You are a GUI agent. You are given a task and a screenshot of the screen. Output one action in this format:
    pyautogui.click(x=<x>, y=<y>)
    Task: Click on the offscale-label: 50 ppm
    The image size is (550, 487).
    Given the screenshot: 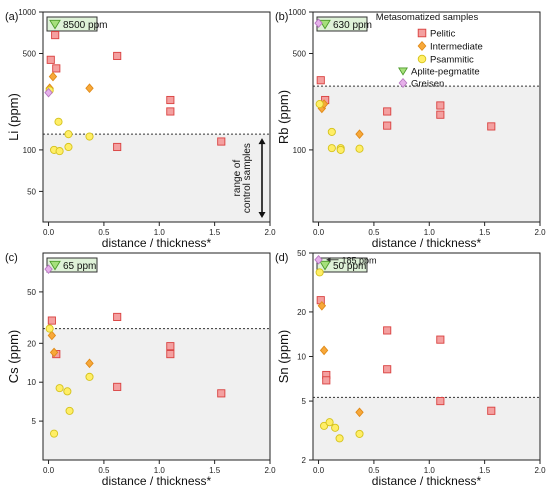 What is the action you would take?
    pyautogui.click(x=349, y=266)
    